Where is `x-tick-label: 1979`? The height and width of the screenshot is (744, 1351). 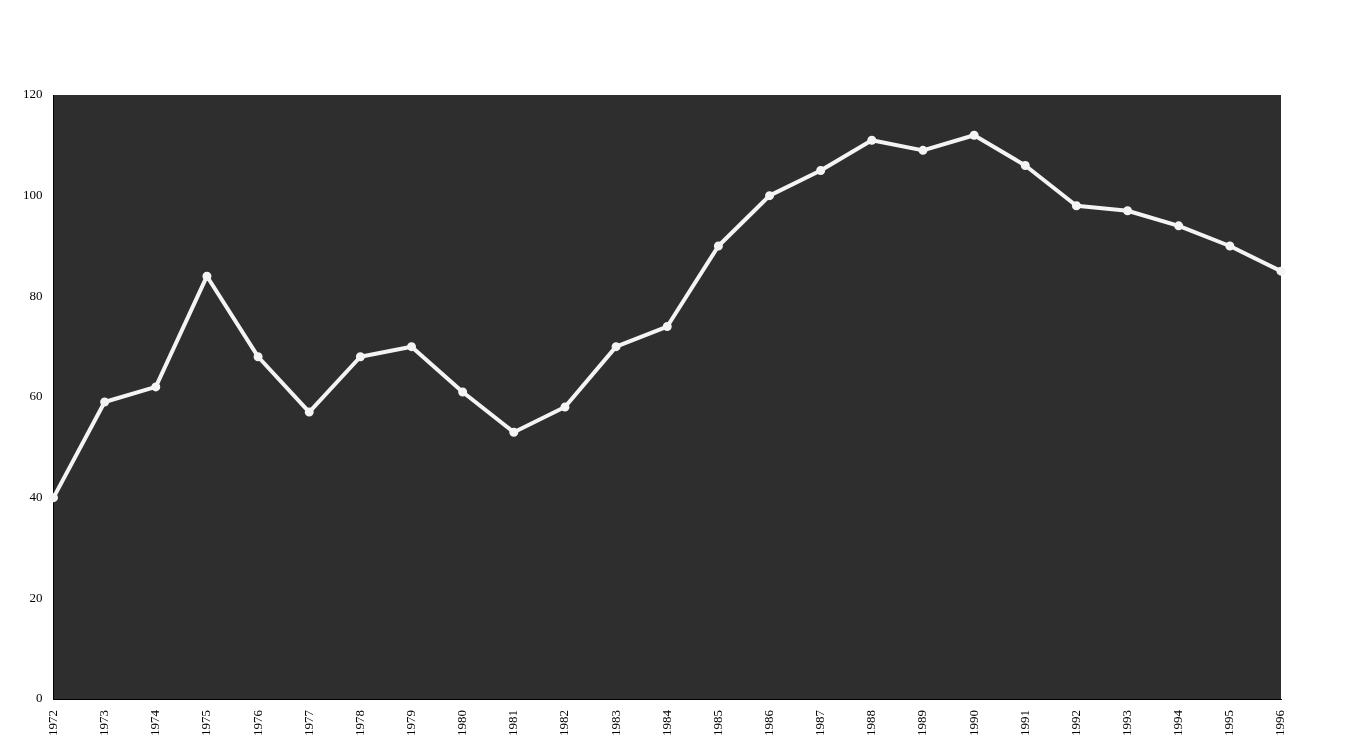
x-tick-label: 1979 is located at coordinates (410, 723).